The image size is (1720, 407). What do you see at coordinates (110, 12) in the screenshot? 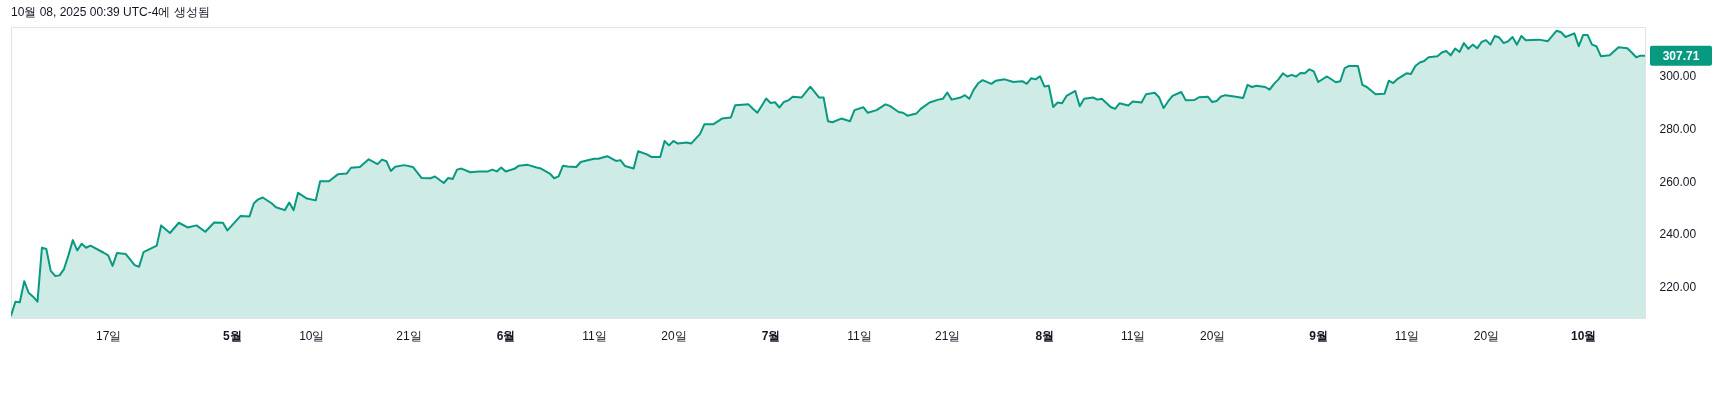
I see `text: 10월 08, 2025 00:39 UTC-4에 생성됨` at bounding box center [110, 12].